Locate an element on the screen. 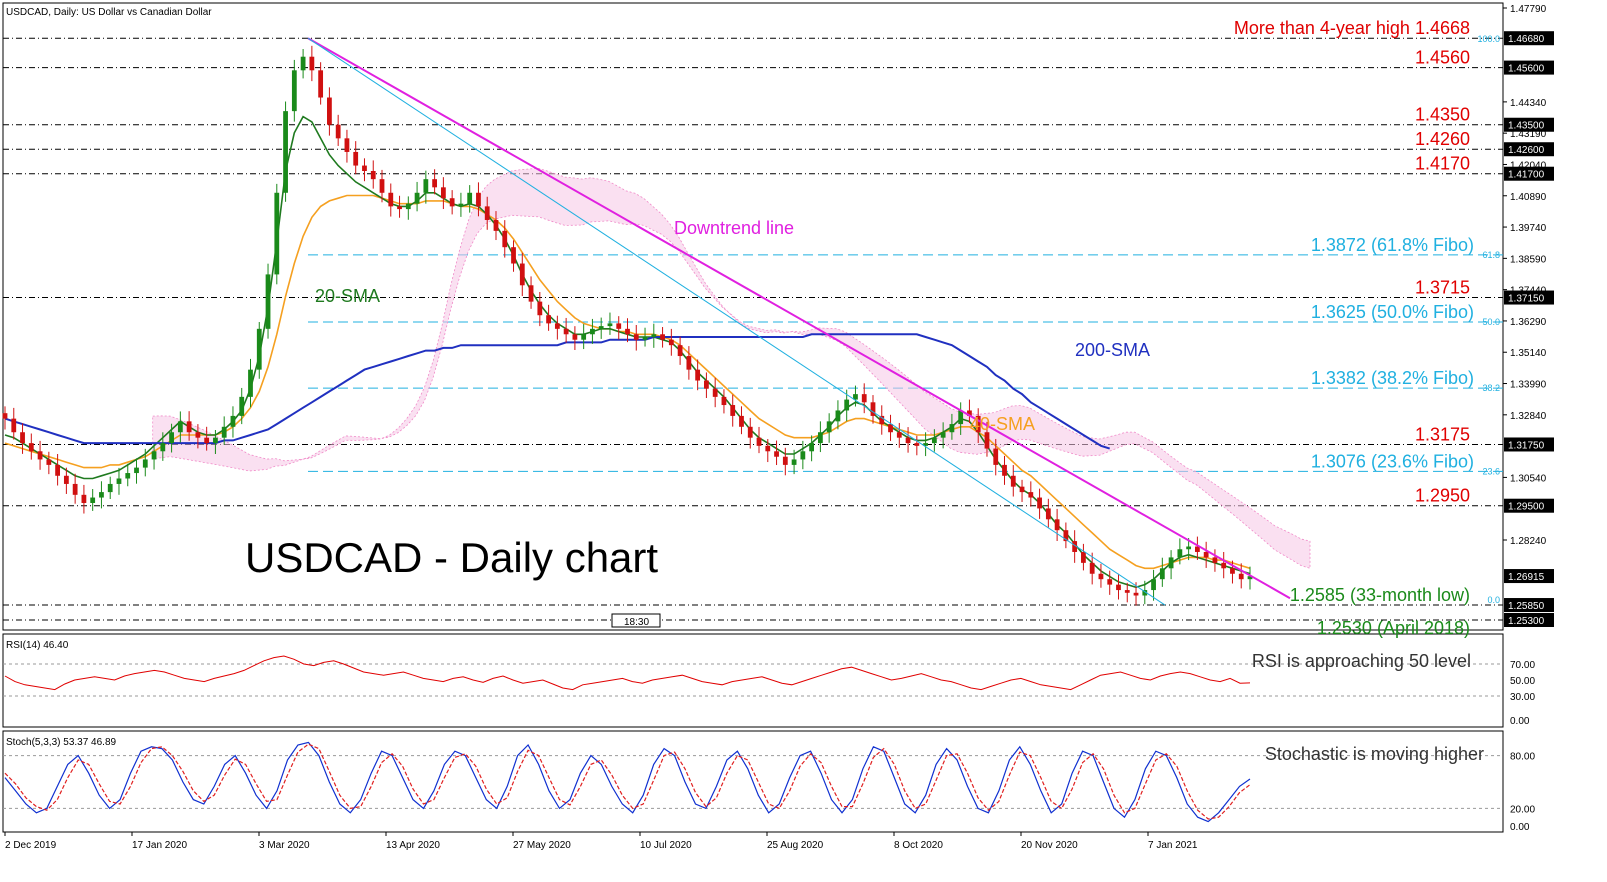 This screenshot has width=1607, height=882. stoch-tick-label: 20.00 is located at coordinates (1522, 809).